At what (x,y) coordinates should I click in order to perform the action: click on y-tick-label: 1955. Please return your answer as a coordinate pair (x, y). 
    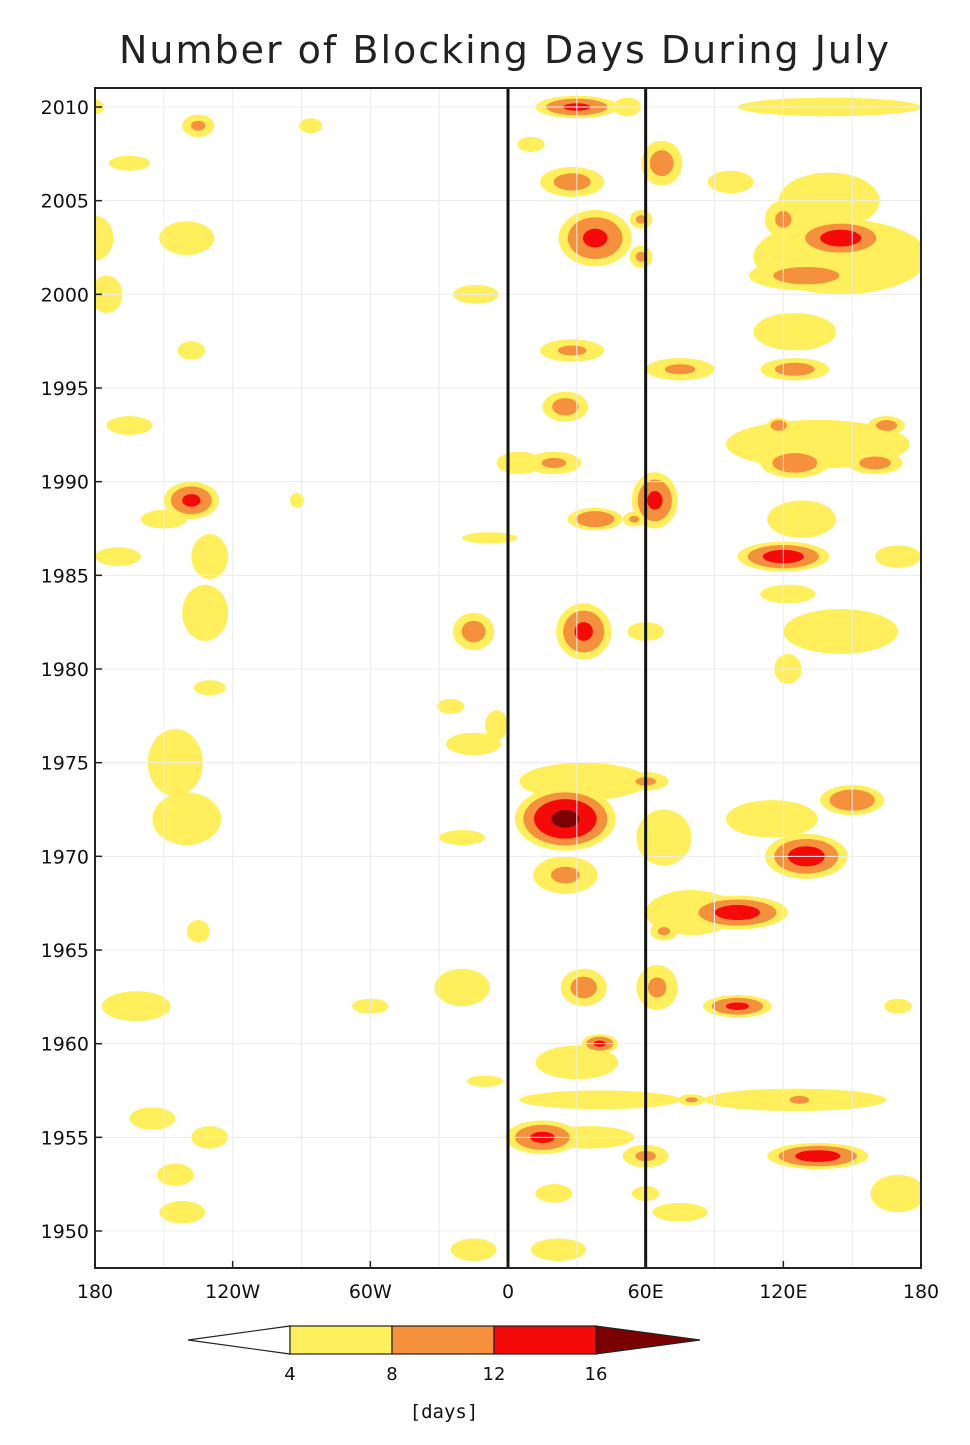
    Looking at the image, I should click on (65, 1138).